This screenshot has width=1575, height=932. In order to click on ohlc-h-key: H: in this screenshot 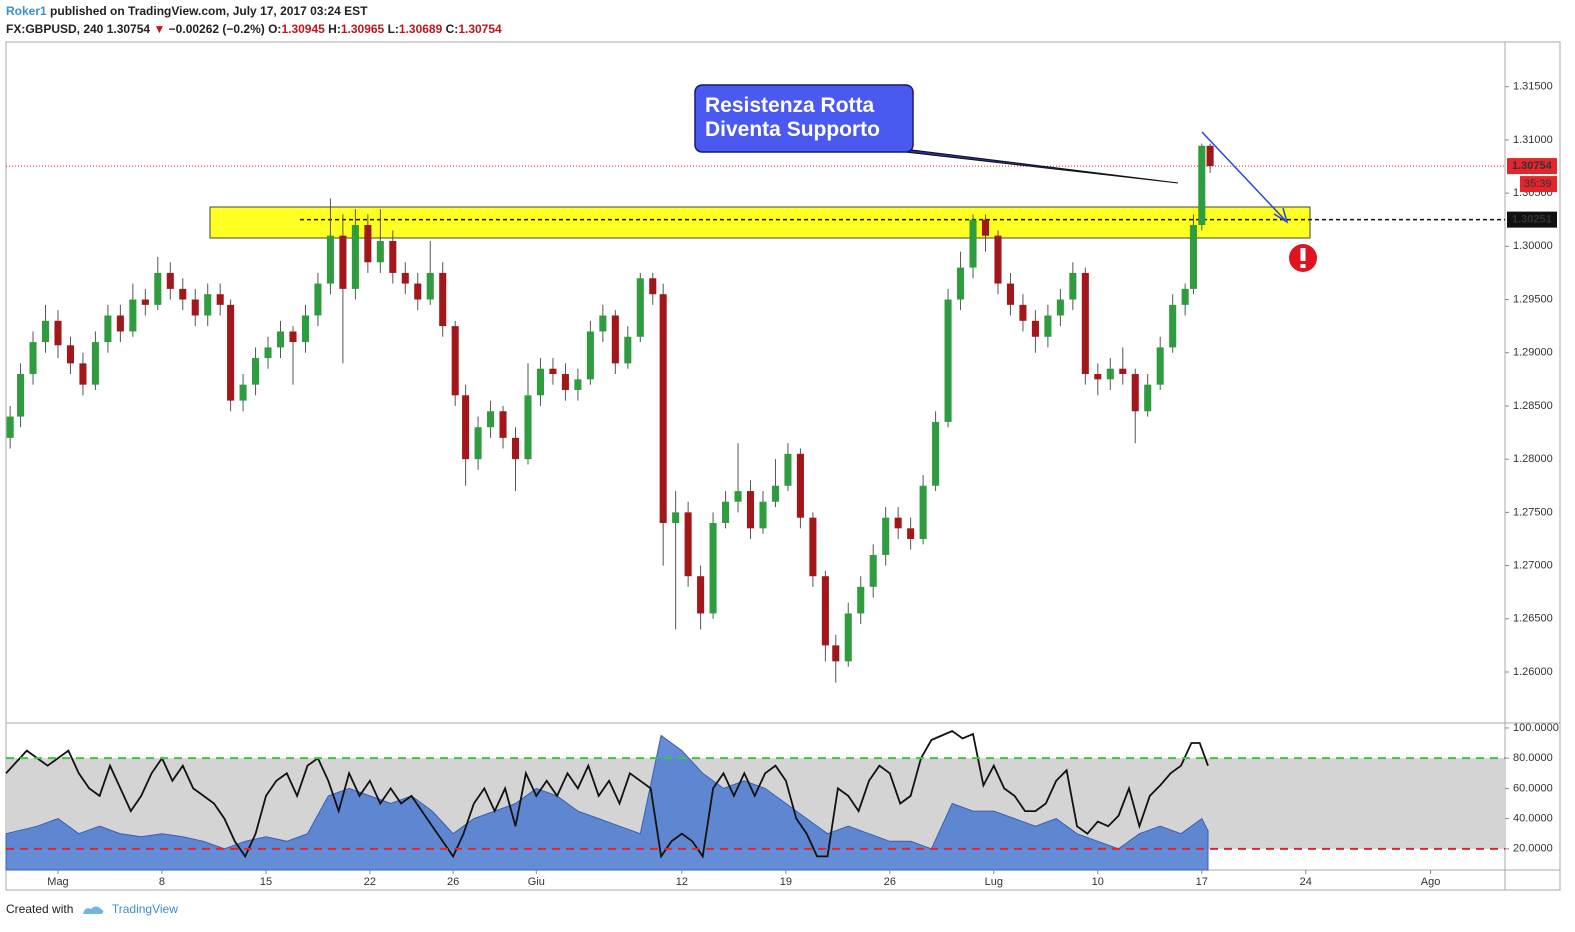, I will do `click(334, 29)`.